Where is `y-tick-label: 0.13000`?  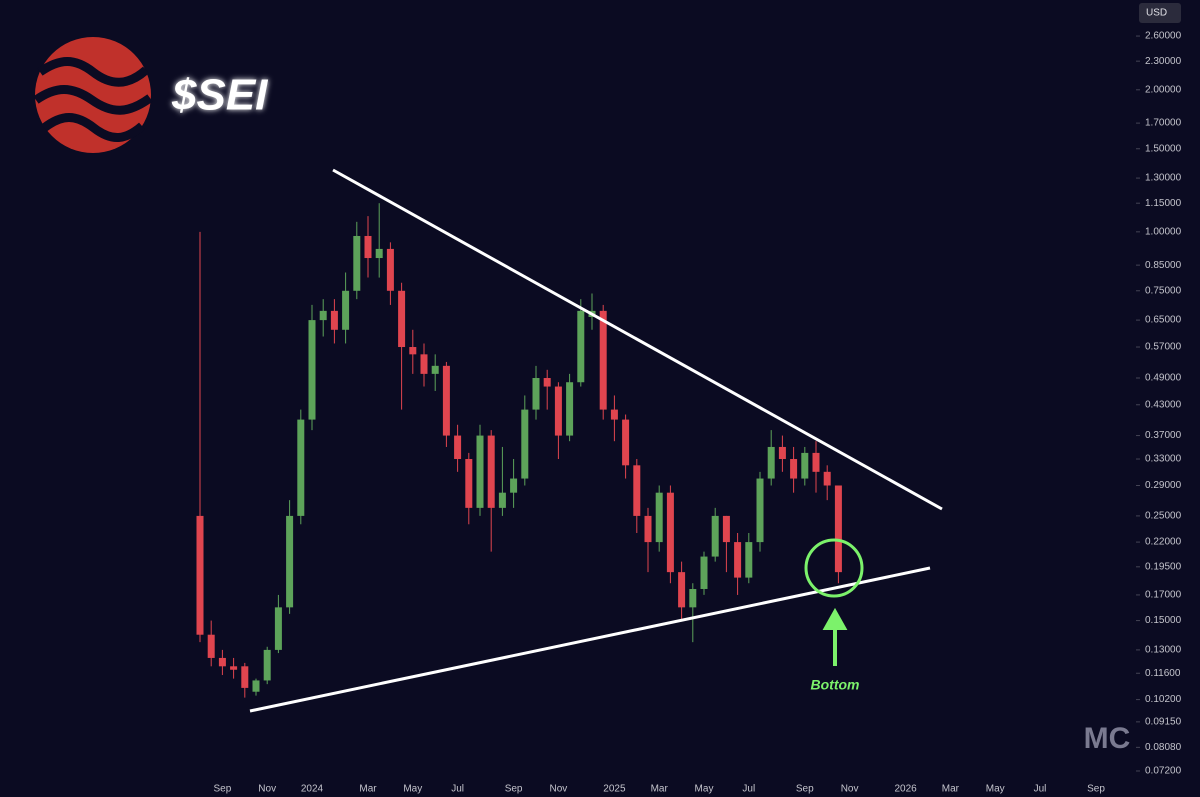 y-tick-label: 0.13000 is located at coordinates (1163, 650).